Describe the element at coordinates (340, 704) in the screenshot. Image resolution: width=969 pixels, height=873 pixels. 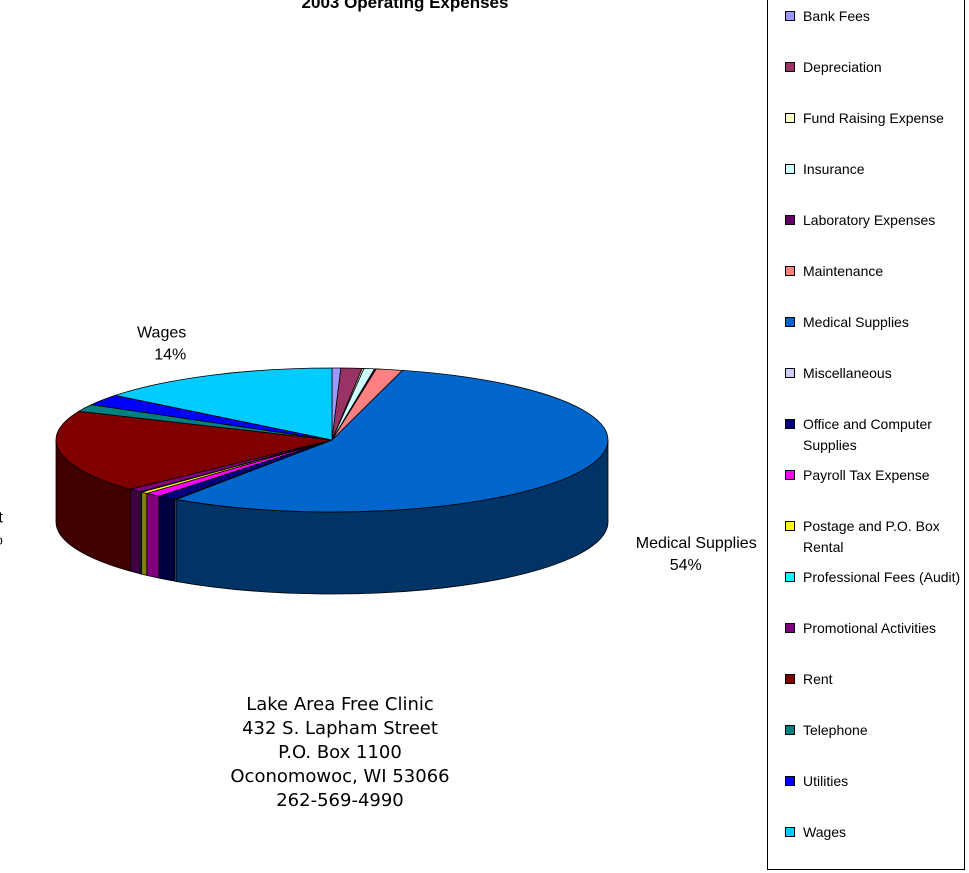
I see `address-line-1: Lake Area Free Clinic` at that location.